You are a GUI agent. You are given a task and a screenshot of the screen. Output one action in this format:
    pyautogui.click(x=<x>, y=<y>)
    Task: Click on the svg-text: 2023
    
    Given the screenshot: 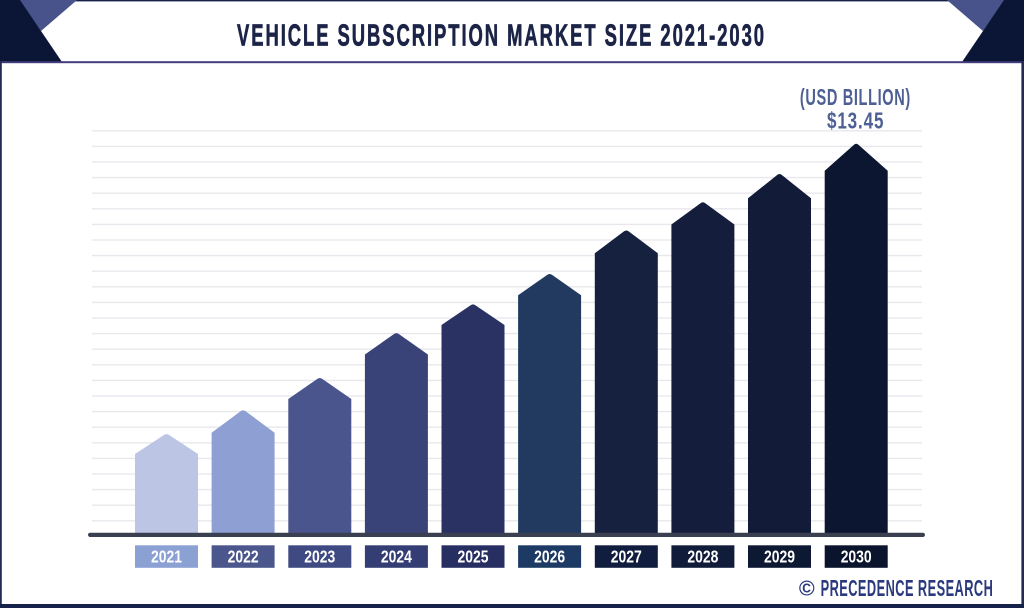 What is the action you would take?
    pyautogui.click(x=319, y=556)
    